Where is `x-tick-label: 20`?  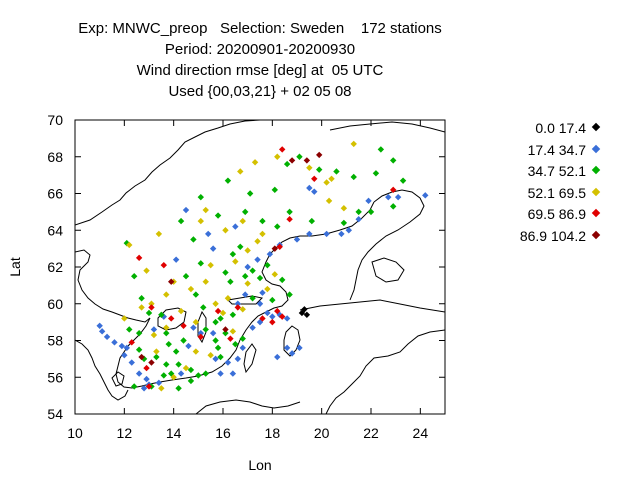
x-tick-label: 20 is located at coordinates (322, 433).